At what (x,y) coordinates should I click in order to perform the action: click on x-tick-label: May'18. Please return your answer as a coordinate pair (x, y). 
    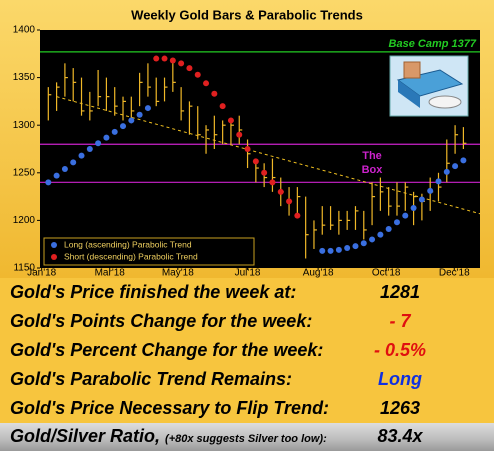
    Looking at the image, I should click on (178, 273).